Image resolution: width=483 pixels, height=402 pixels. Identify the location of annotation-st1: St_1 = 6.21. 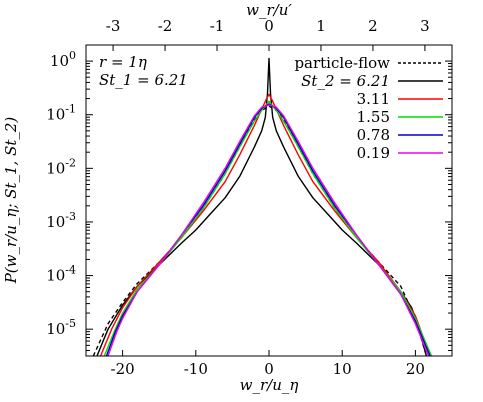
(143, 80).